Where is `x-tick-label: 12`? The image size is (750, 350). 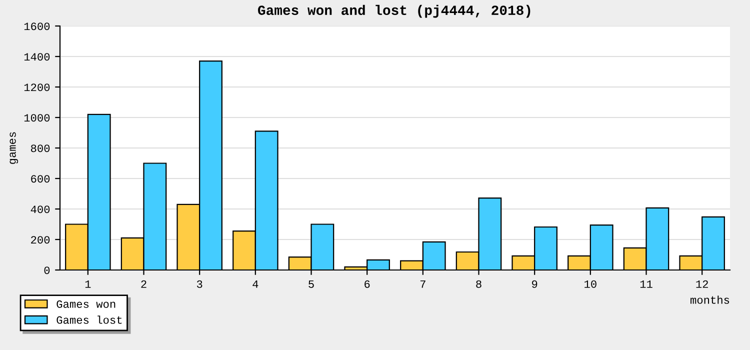 x-tick-label: 12 is located at coordinates (702, 284).